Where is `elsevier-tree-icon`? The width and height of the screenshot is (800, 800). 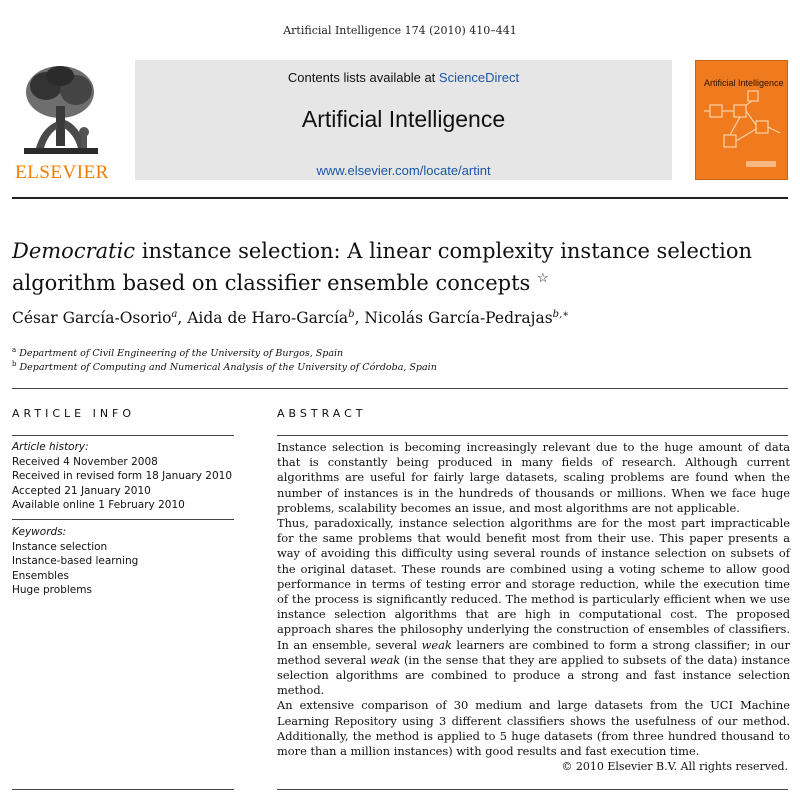 elsevier-tree-icon is located at coordinates (61, 110).